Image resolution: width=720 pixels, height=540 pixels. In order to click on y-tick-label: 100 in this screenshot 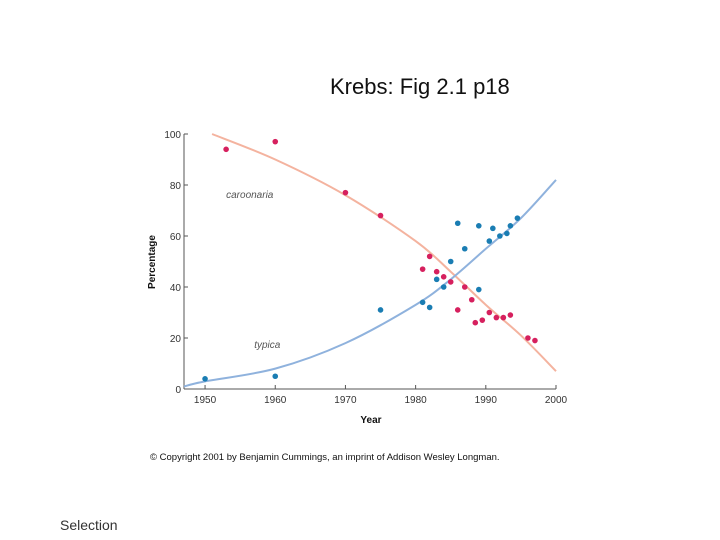, I will do `click(172, 135)`.